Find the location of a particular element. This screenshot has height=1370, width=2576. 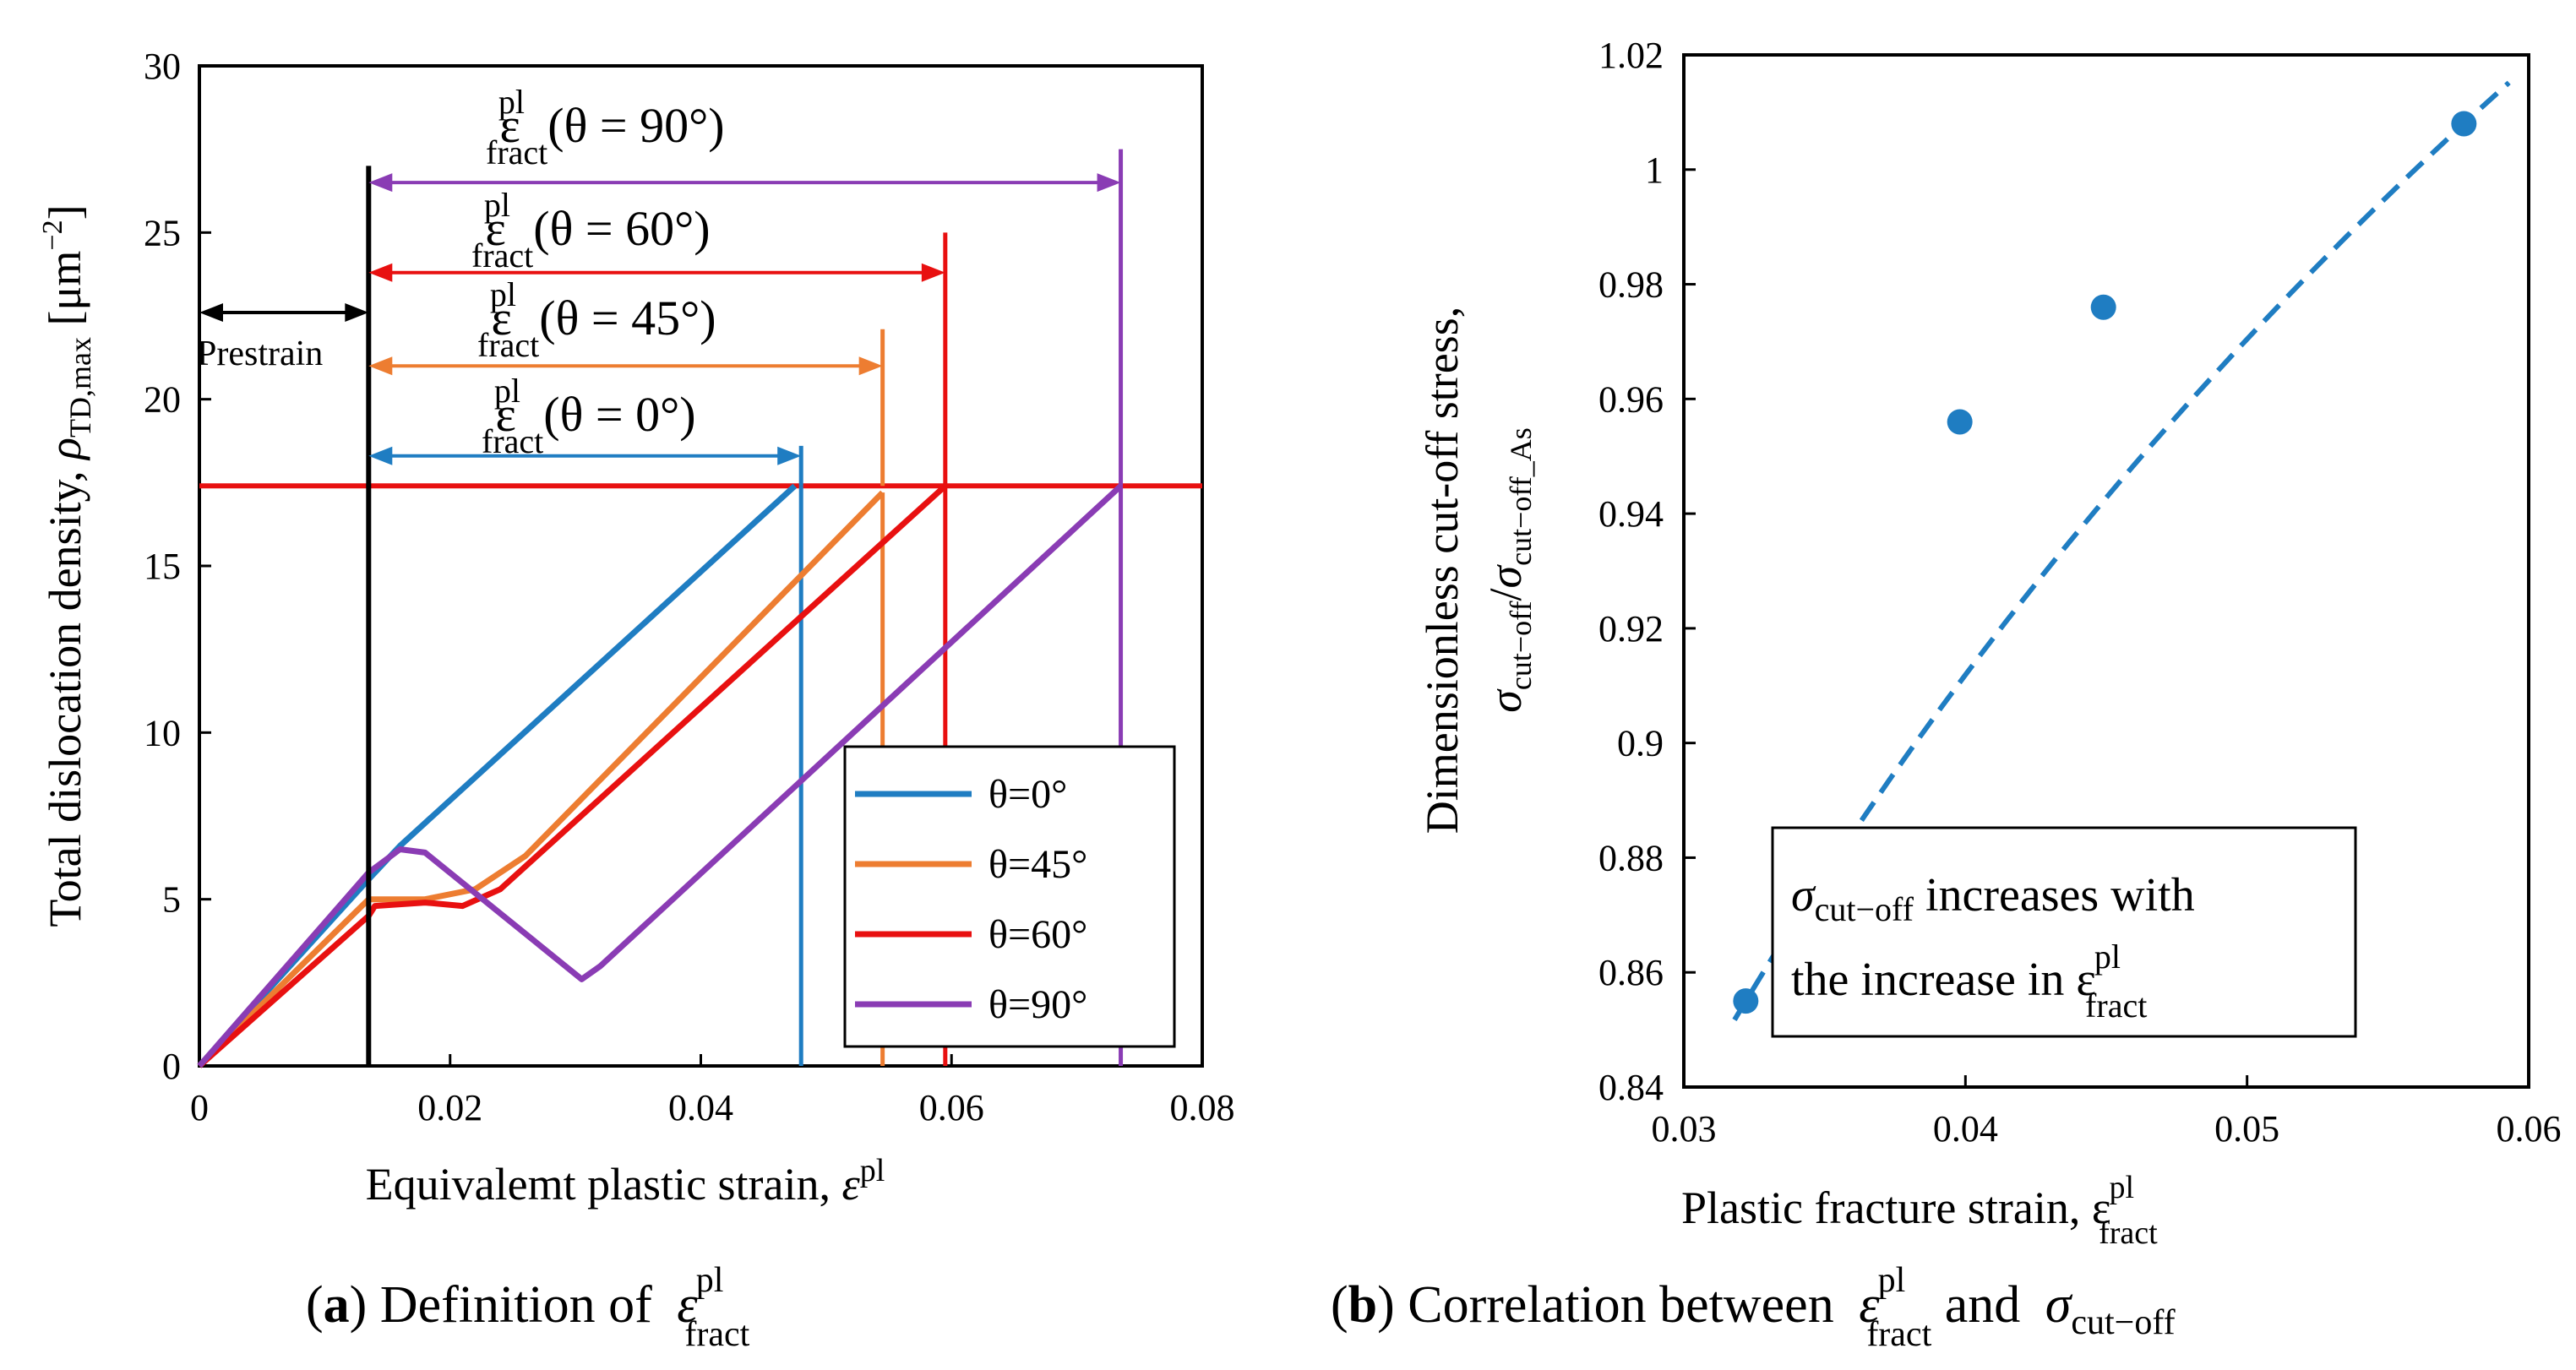

y-tick-label: 0 is located at coordinates (171, 1067).